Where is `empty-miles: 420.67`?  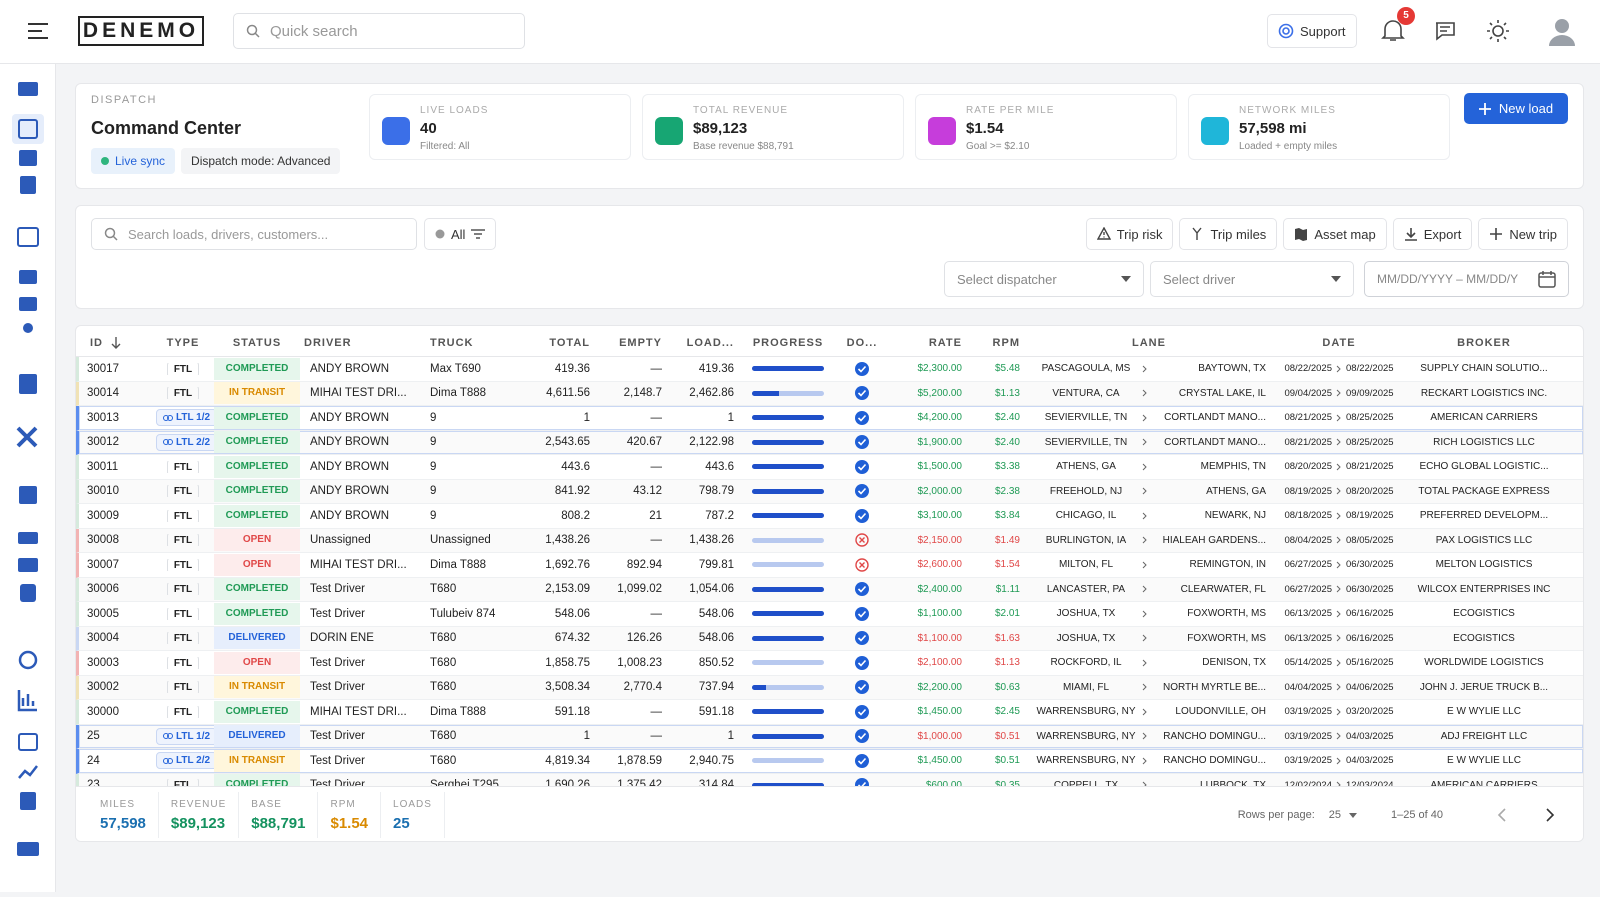
empty-miles: 420.67 is located at coordinates (644, 442).